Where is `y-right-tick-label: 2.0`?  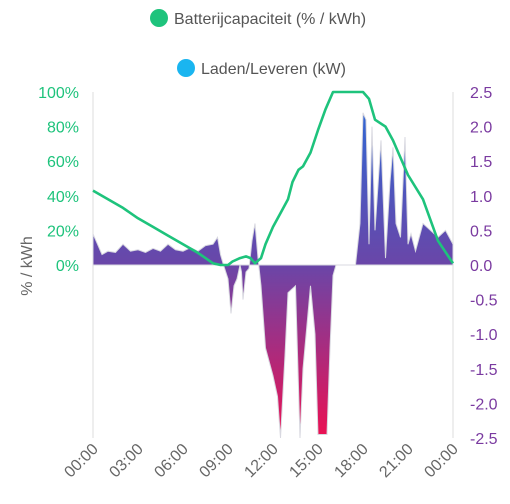
y-right-tick-label: 2.0 is located at coordinates (481, 128).